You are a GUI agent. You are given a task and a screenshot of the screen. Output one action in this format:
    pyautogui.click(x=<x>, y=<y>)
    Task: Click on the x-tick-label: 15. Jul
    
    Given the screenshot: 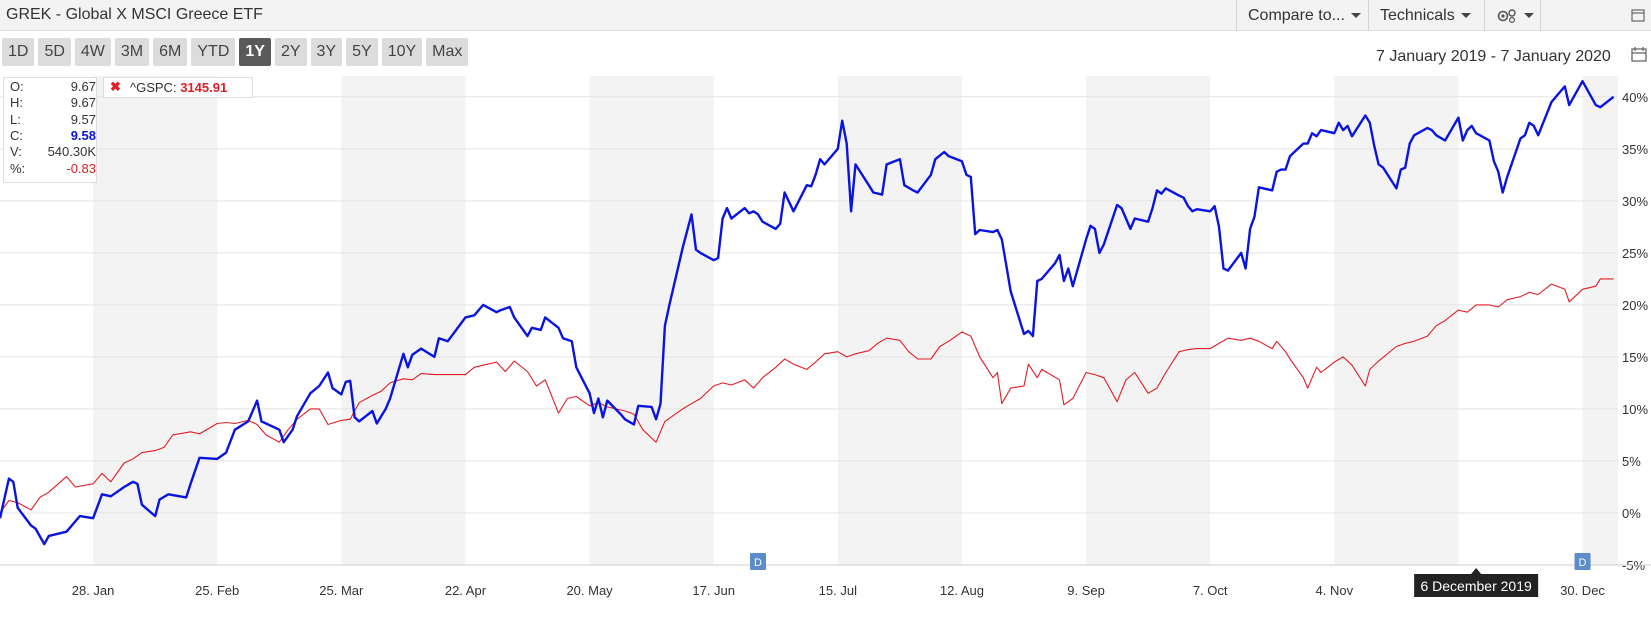 What is the action you would take?
    pyautogui.click(x=838, y=590)
    